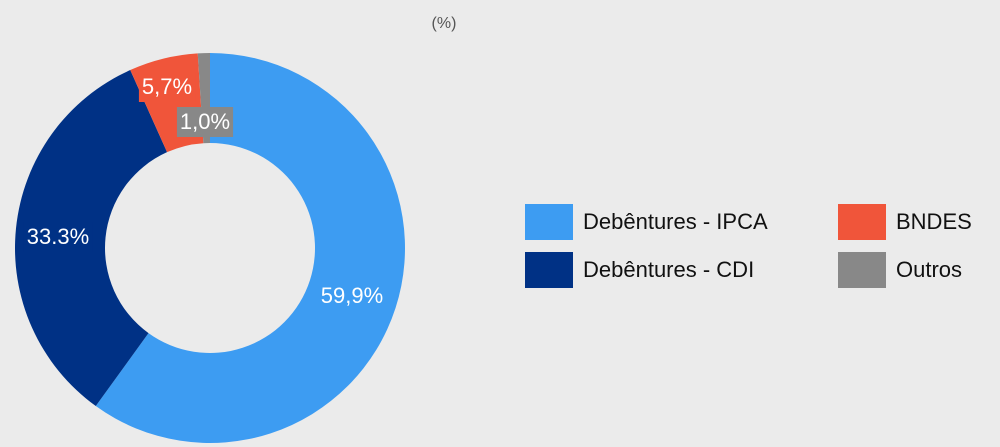 The image size is (1000, 447). What do you see at coordinates (668, 269) in the screenshot?
I see `legend-label: Debêntures - CDI` at bounding box center [668, 269].